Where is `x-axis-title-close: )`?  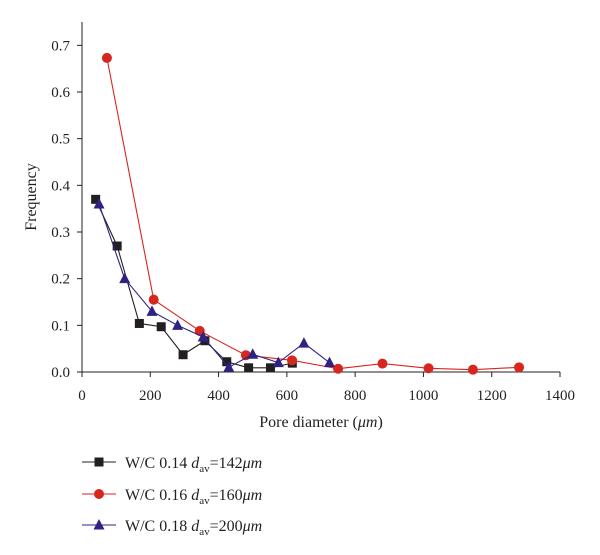
x-axis-title-close: ) is located at coordinates (379, 422).